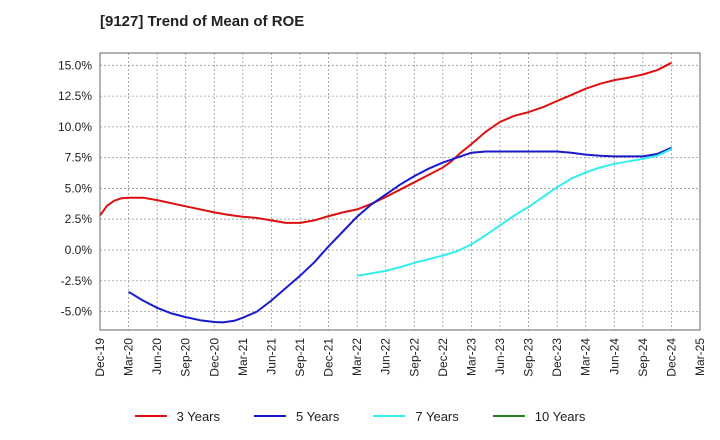 The height and width of the screenshot is (440, 720). I want to click on x-tick-label: Mar-23, so click(471, 357).